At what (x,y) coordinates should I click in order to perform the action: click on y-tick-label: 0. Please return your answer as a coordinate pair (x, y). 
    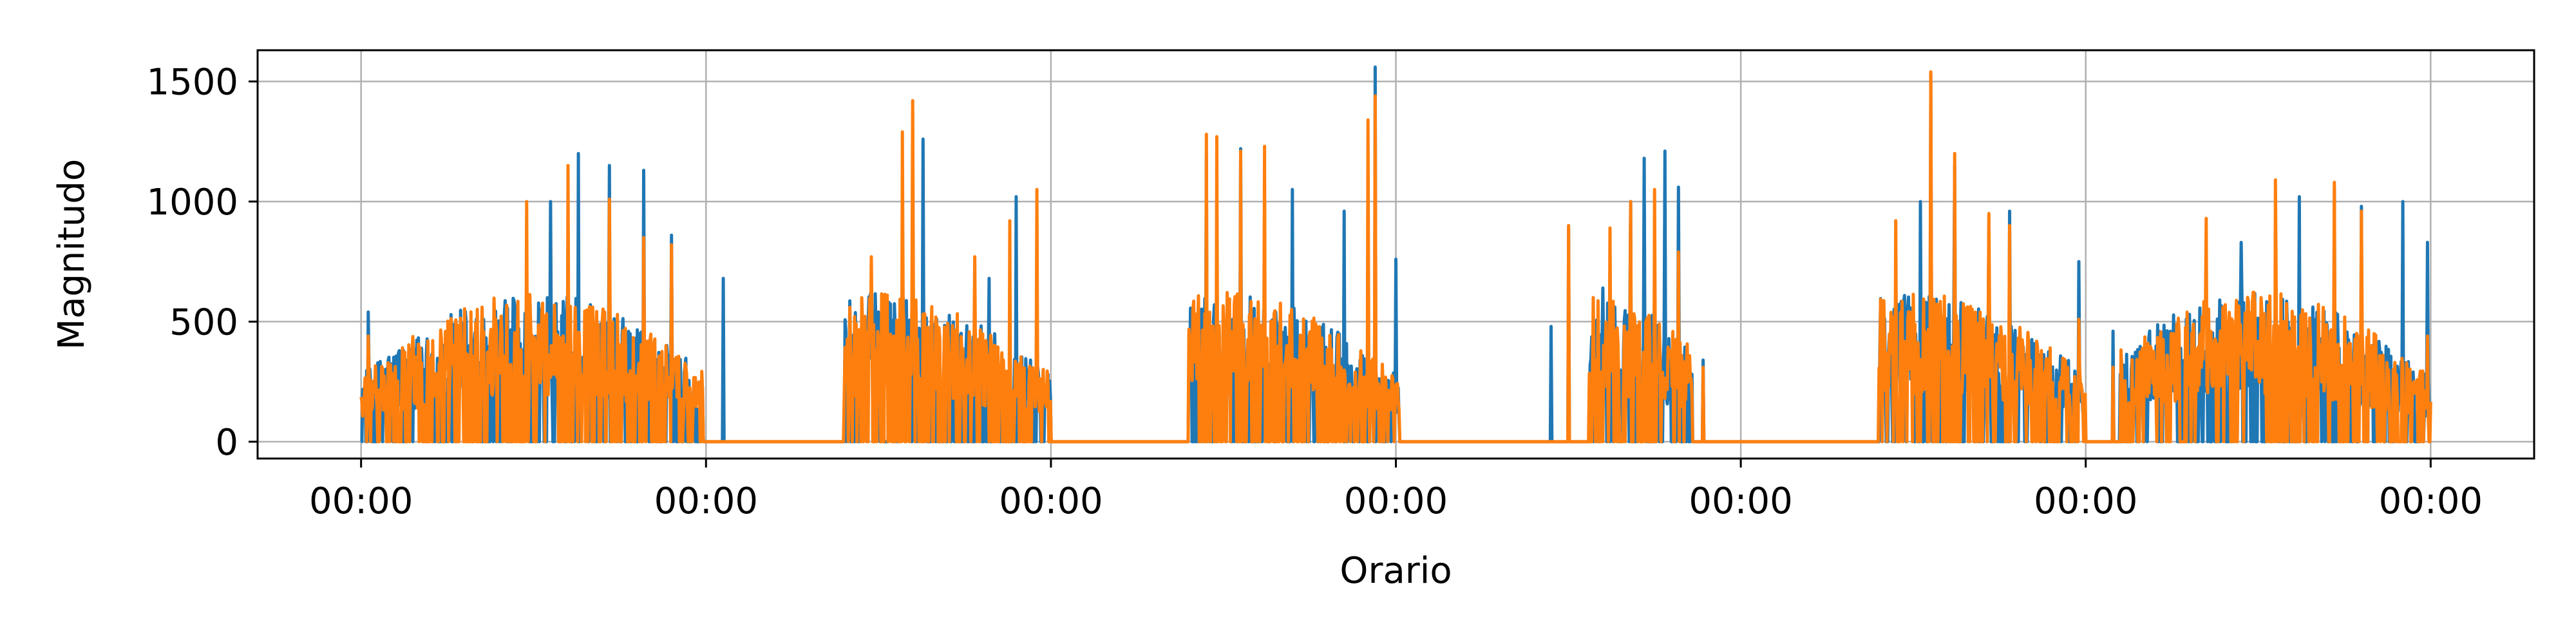
    Looking at the image, I should click on (226, 443).